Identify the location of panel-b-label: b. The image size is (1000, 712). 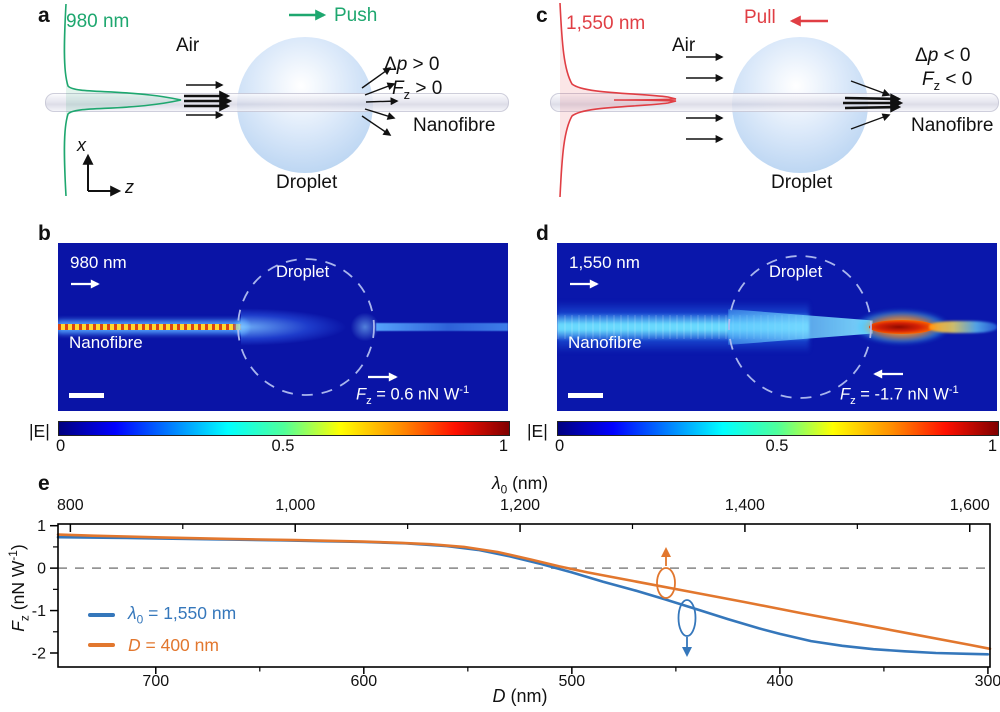
(44, 233).